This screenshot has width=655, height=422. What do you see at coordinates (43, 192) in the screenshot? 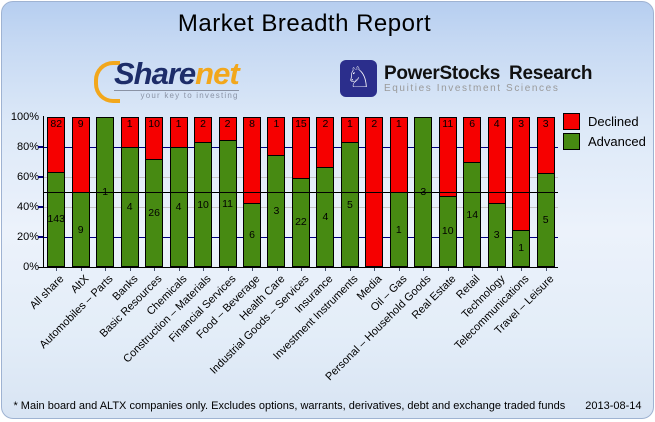
I see `y-axis-line` at bounding box center [43, 192].